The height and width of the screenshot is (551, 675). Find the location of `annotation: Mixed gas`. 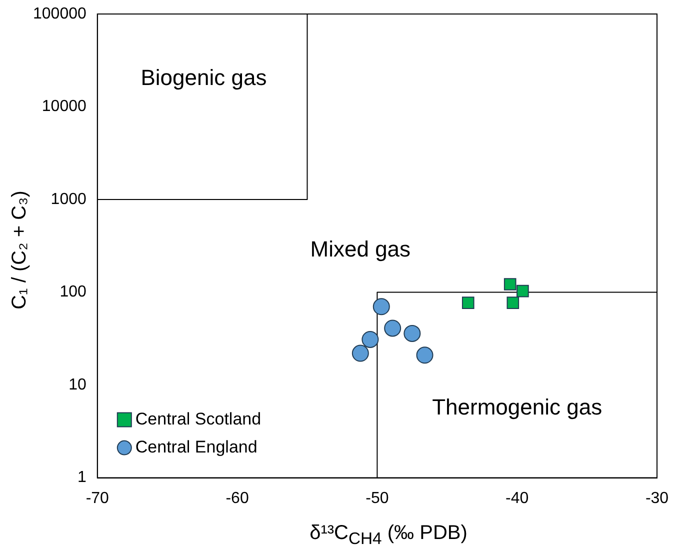

annotation: Mixed gas is located at coordinates (360, 249).